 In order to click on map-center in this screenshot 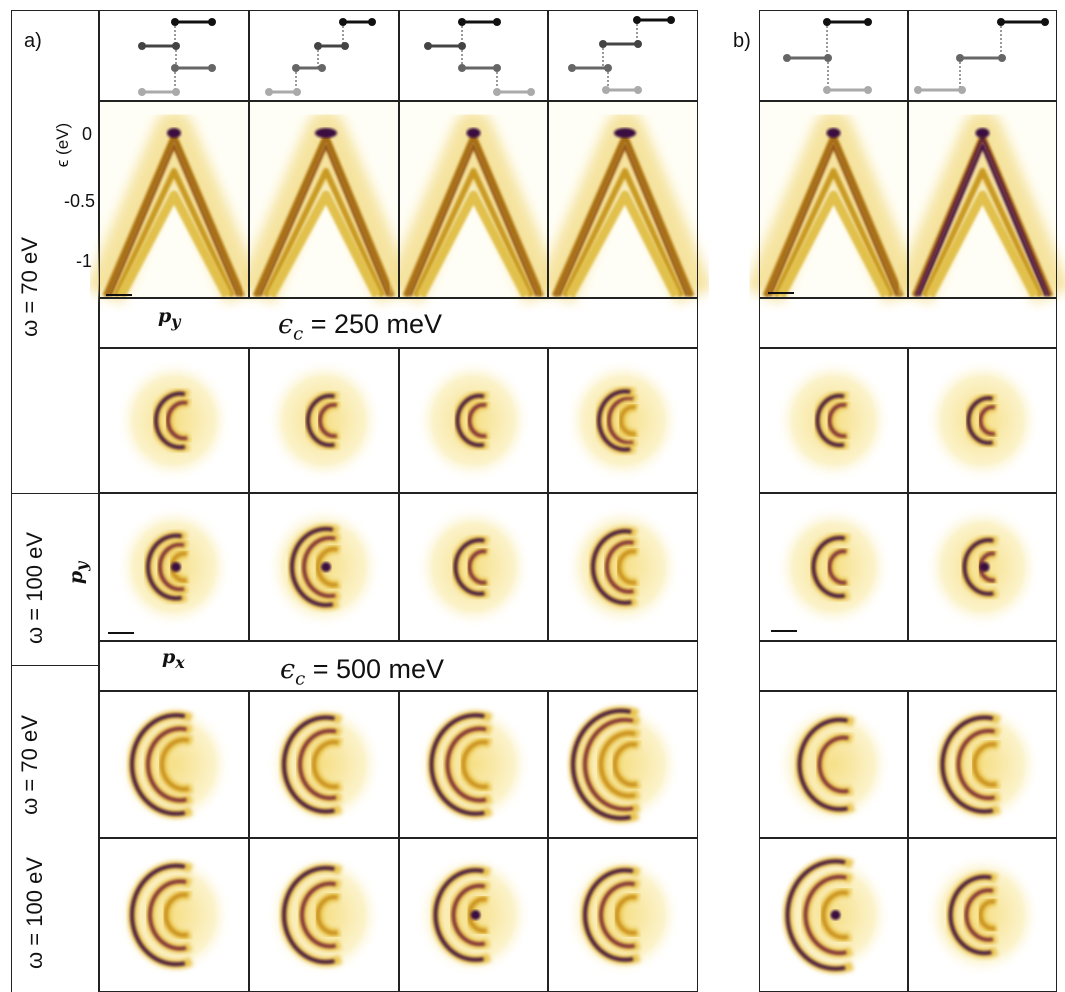, I will do `click(326, 567)`.